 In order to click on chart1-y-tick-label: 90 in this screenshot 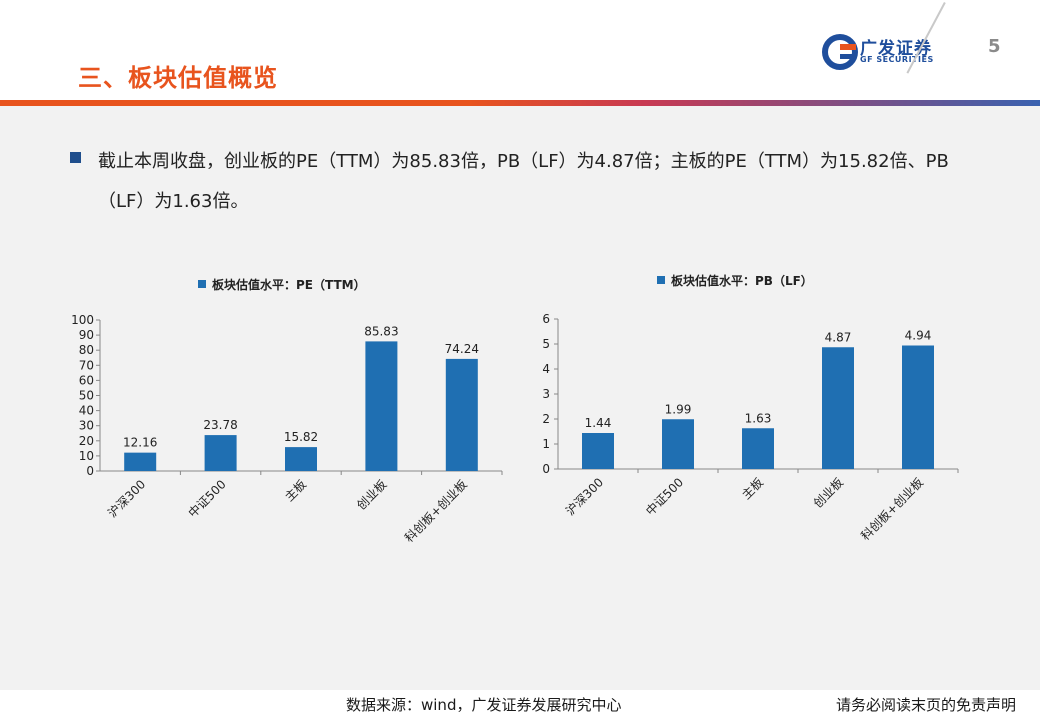, I will do `click(86, 335)`.